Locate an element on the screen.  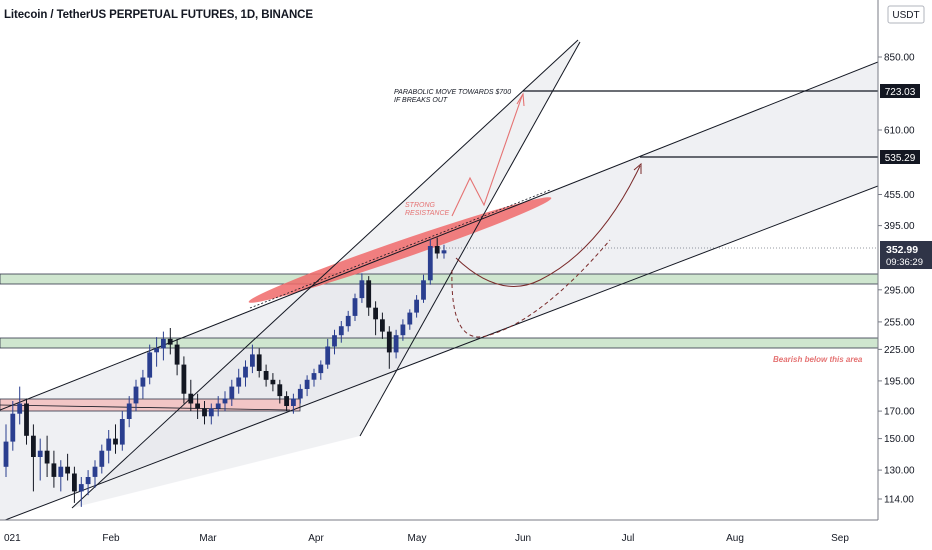
resistance-dotted-line is located at coordinates (400, 249).